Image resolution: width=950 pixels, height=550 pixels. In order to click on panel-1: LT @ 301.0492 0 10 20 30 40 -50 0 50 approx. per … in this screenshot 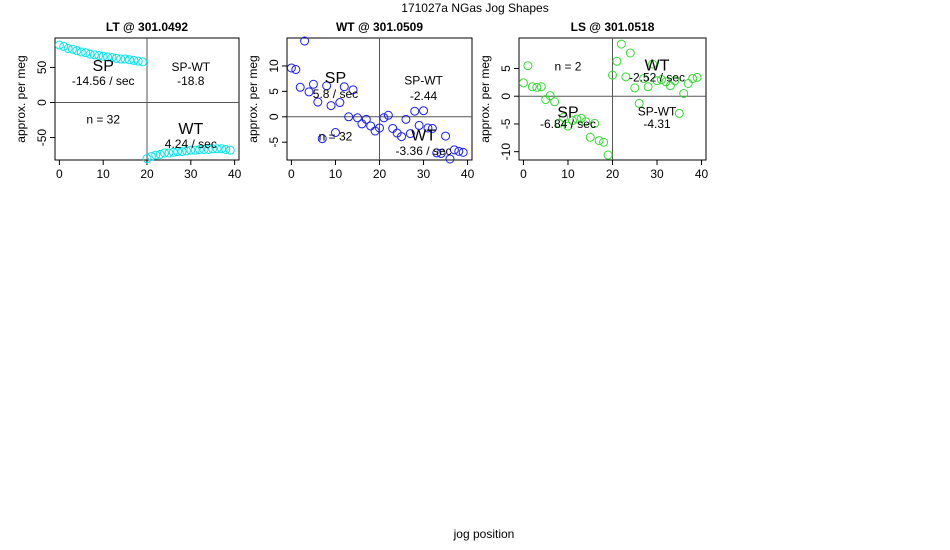, I will do `click(128, 100)`.